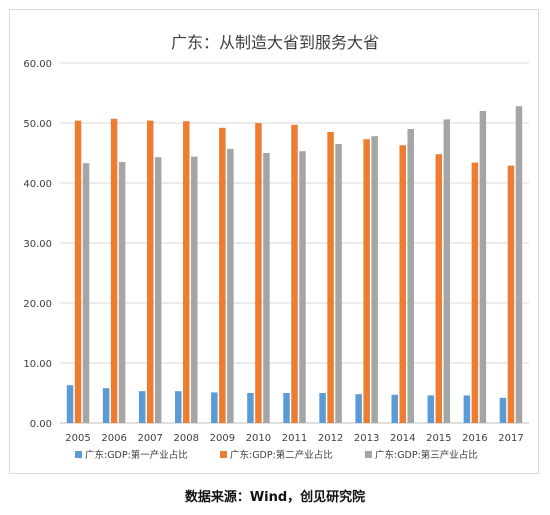 Image resolution: width=550 pixels, height=515 pixels. What do you see at coordinates (402, 284) in the screenshot?
I see `bar-2-2014` at bounding box center [402, 284].